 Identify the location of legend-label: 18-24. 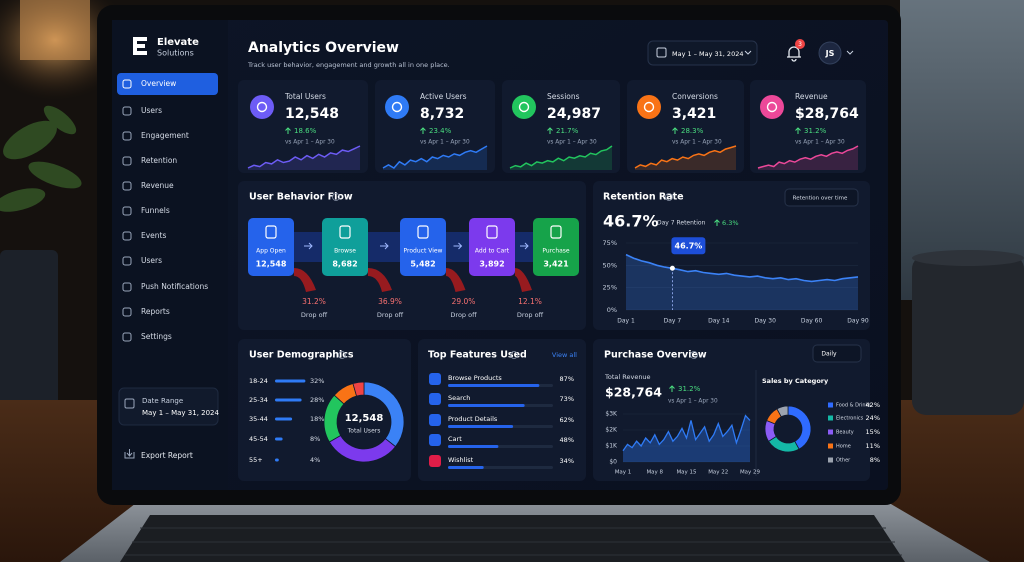
(258, 381).